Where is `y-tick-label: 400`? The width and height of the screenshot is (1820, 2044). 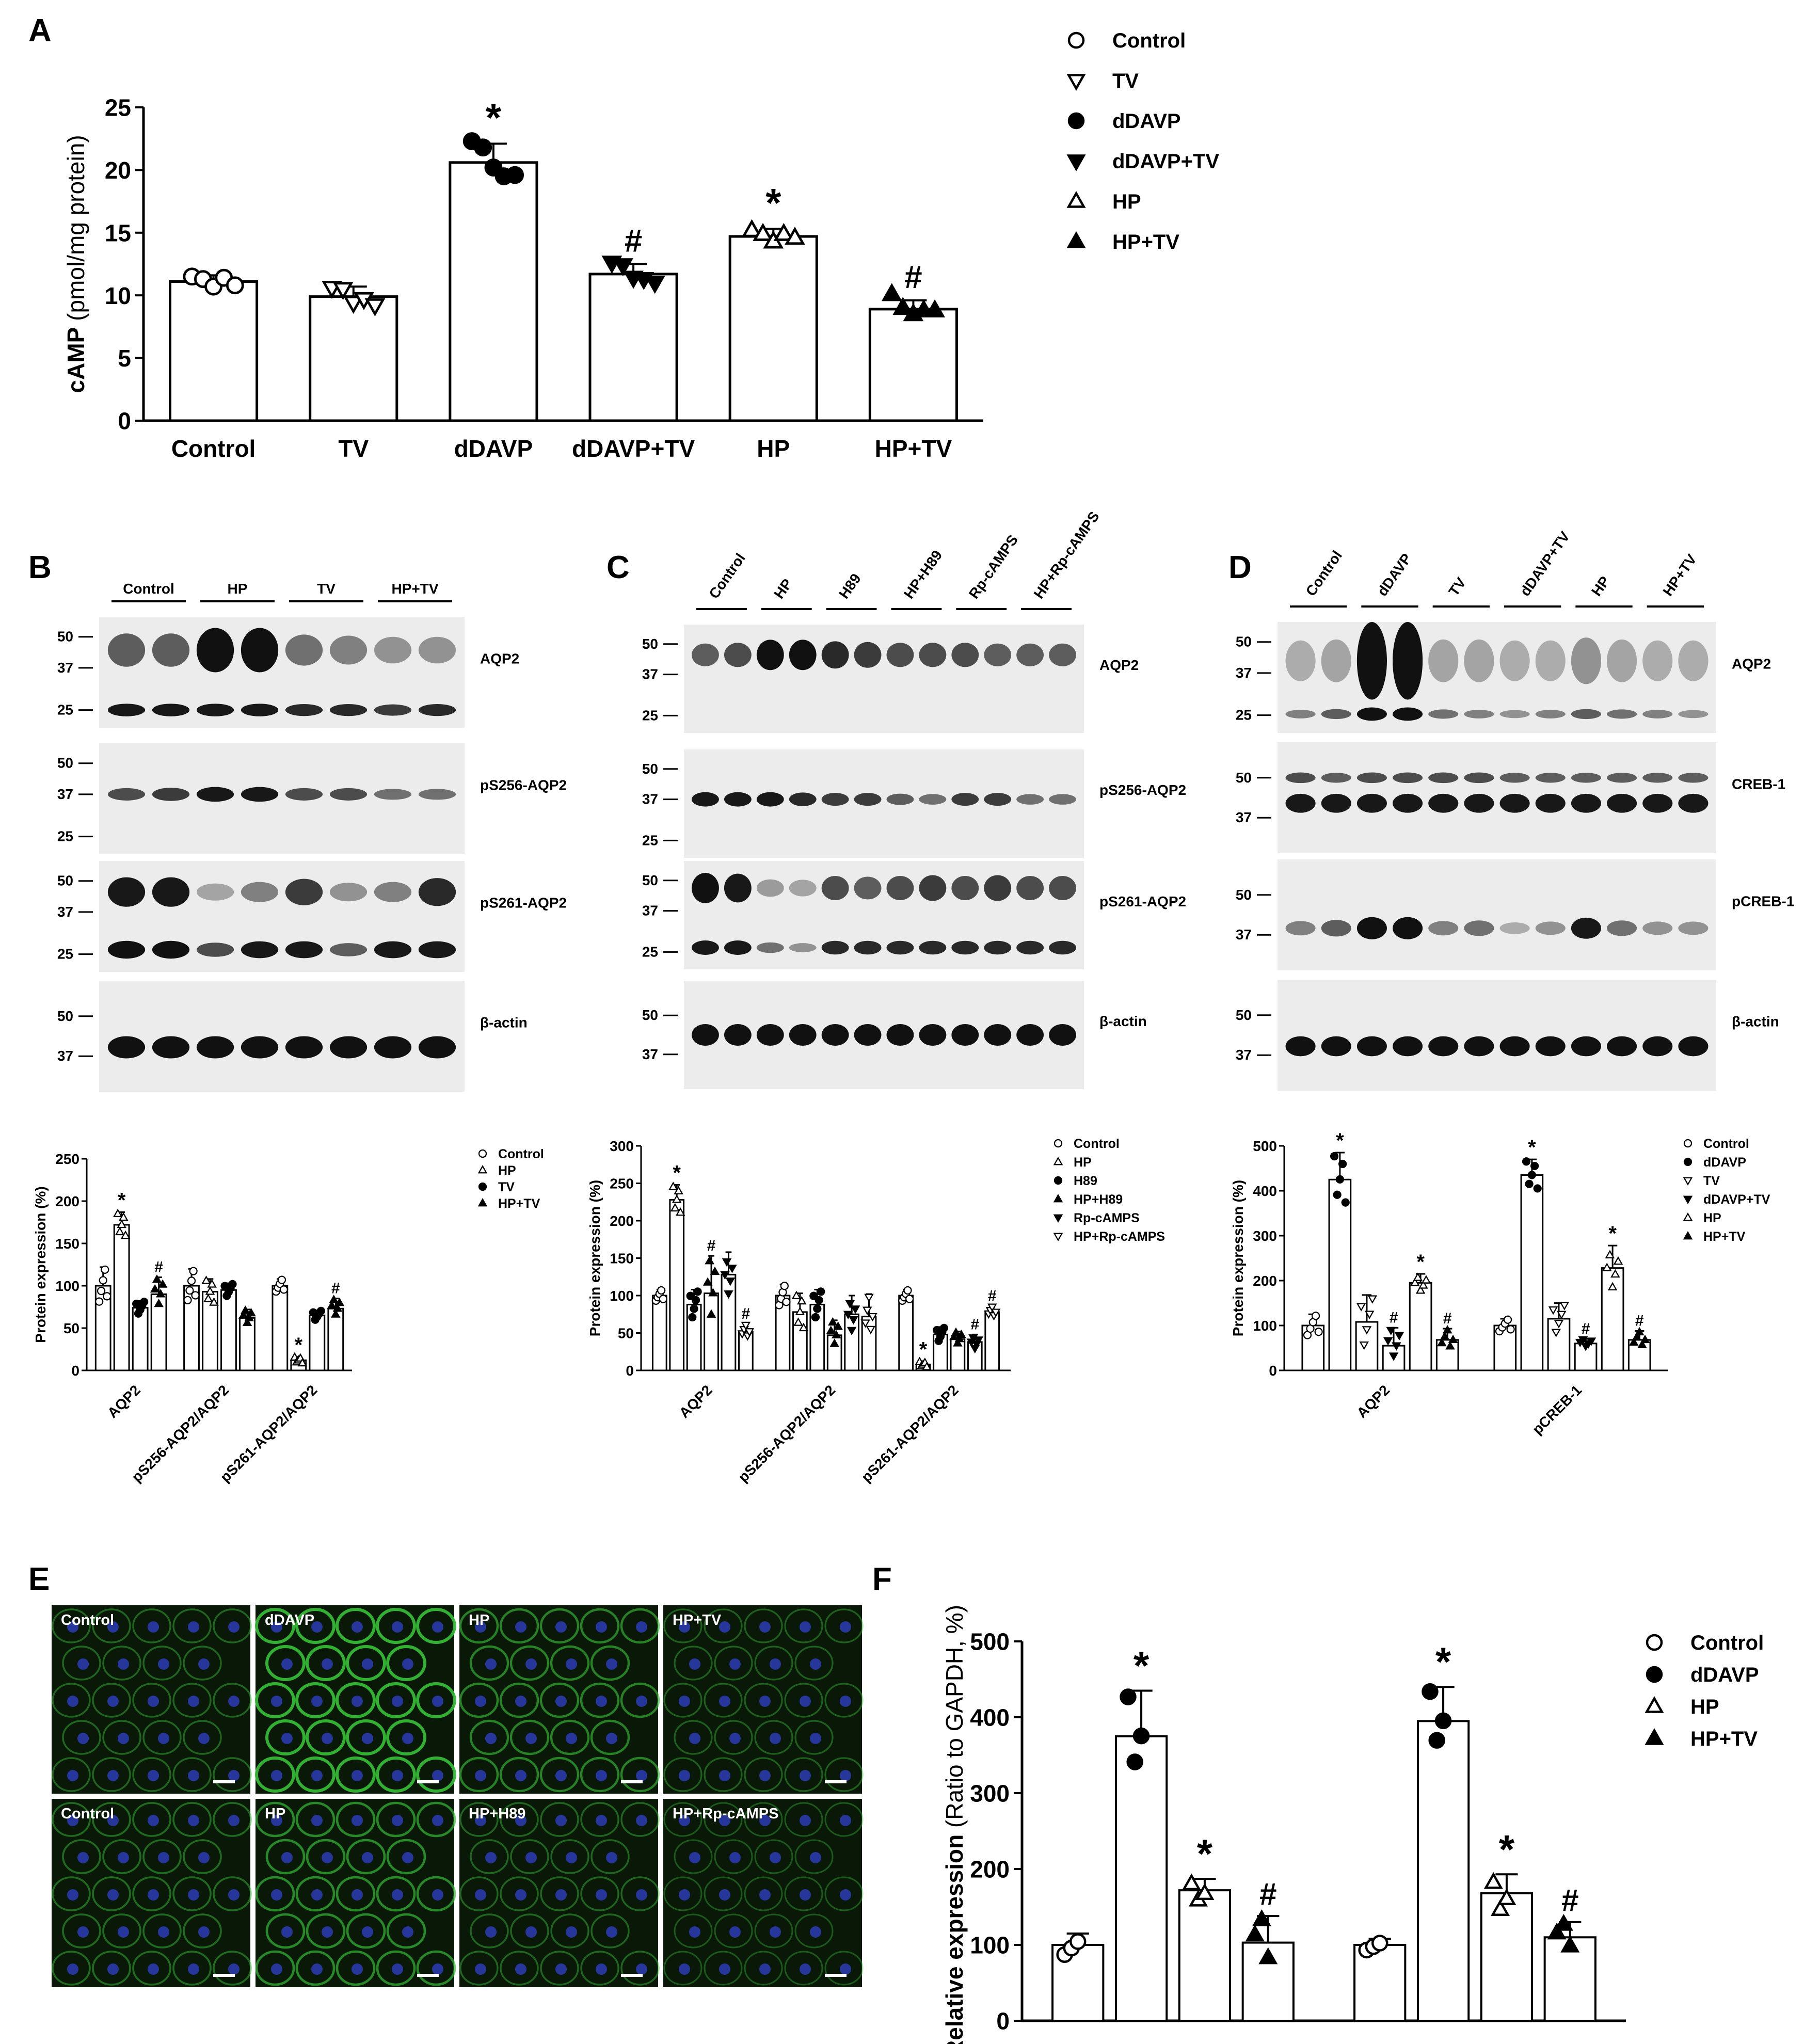 y-tick-label: 400 is located at coordinates (1265, 1191).